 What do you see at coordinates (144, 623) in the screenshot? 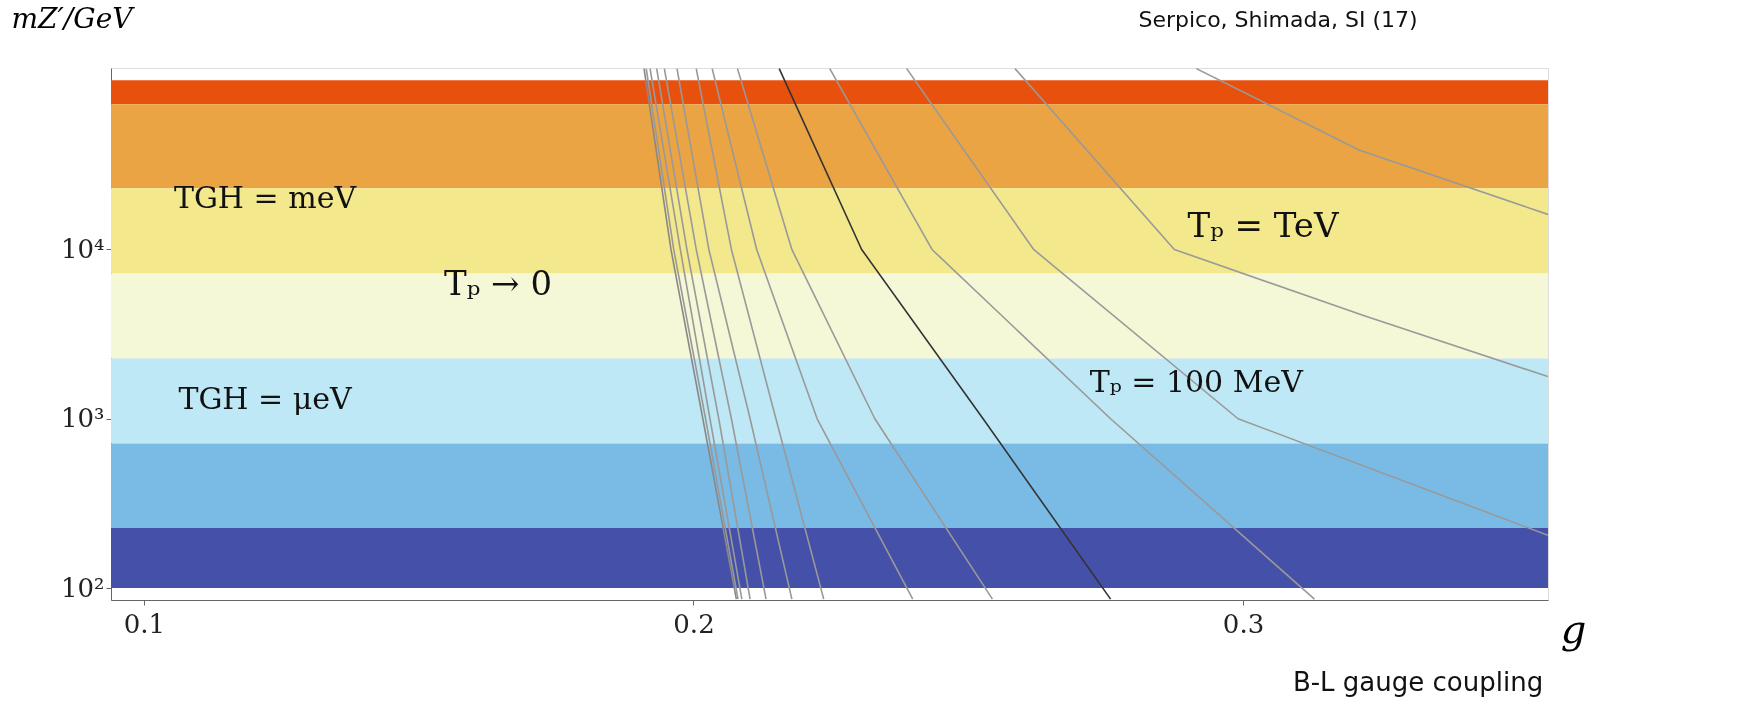
I see `x-tick-label: 0.1` at bounding box center [144, 623].